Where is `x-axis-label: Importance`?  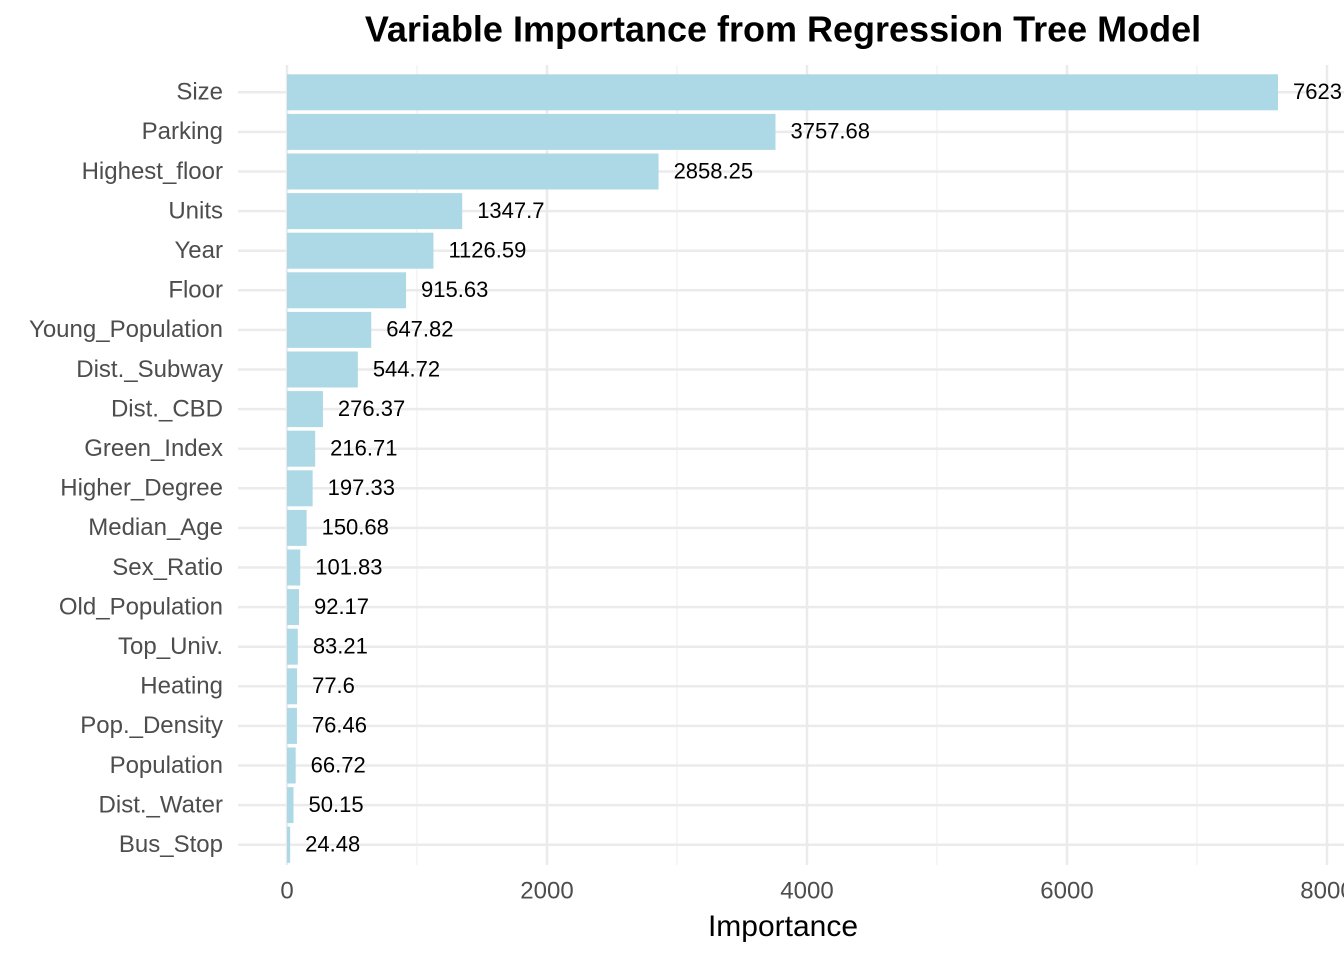
x-axis-label: Importance is located at coordinates (783, 926).